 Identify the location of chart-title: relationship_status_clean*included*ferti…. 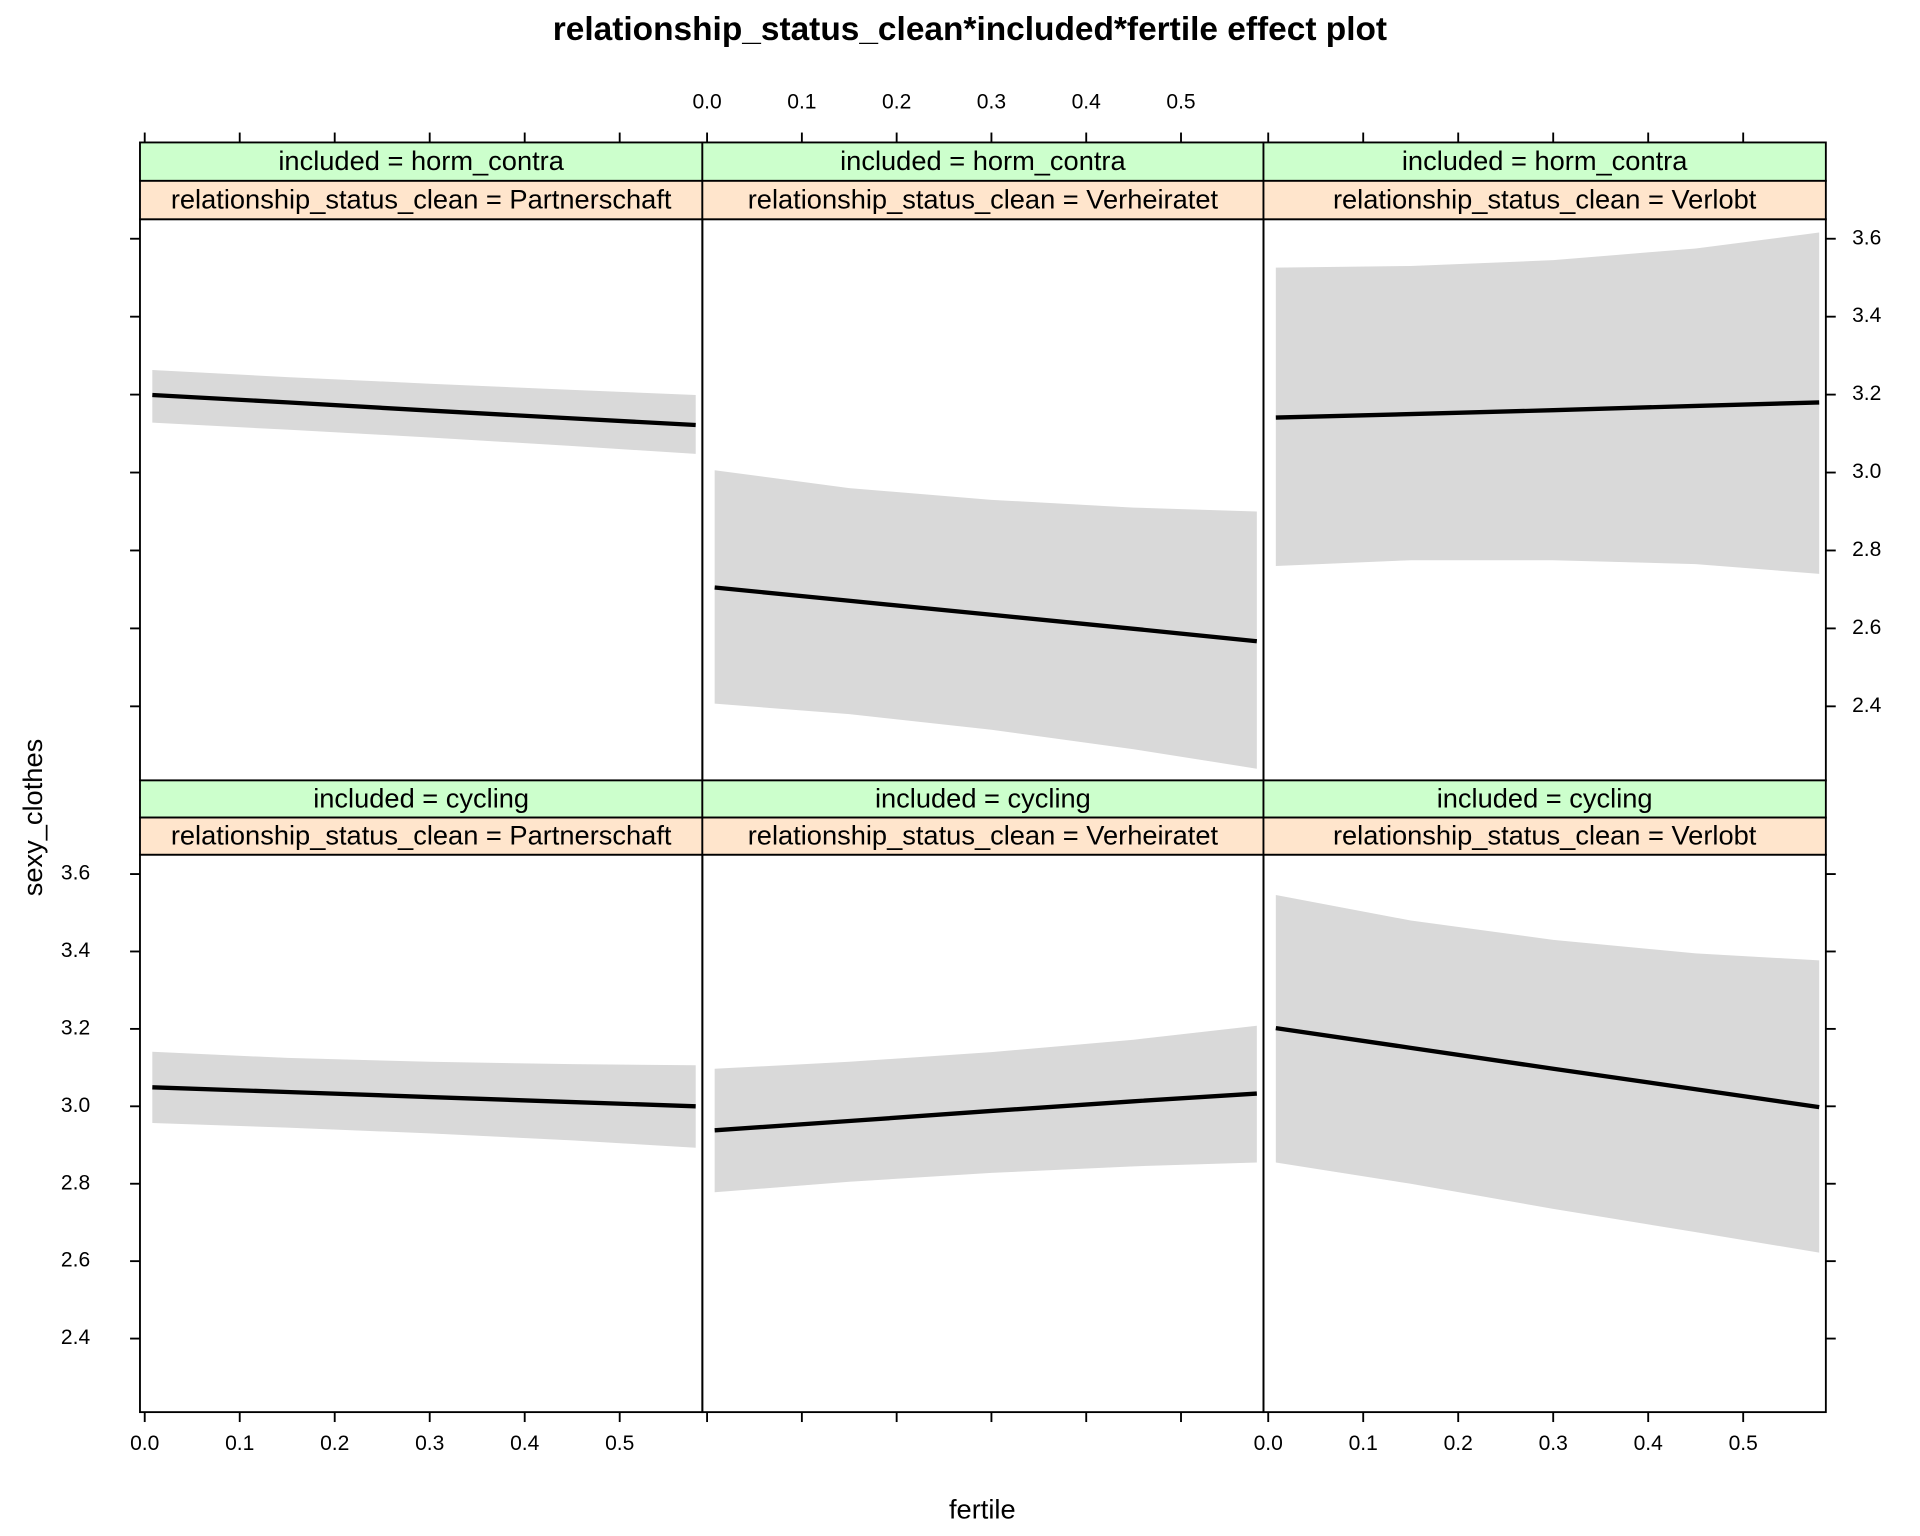
(970, 29).